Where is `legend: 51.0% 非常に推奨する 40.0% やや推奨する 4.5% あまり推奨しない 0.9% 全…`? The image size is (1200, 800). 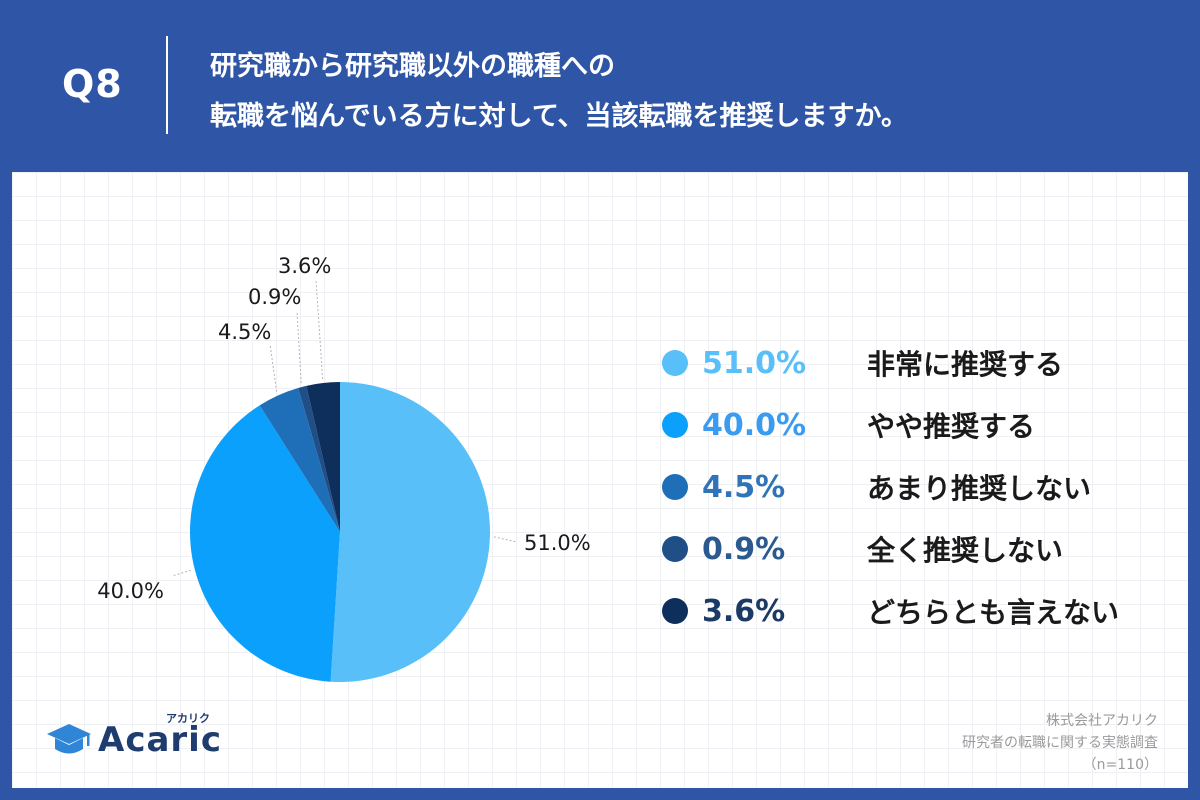 legend: 51.0% 非常に推奨する 40.0% やや推奨する 4.5% あまり推奨しない 0.9% 全… is located at coordinates (890, 487).